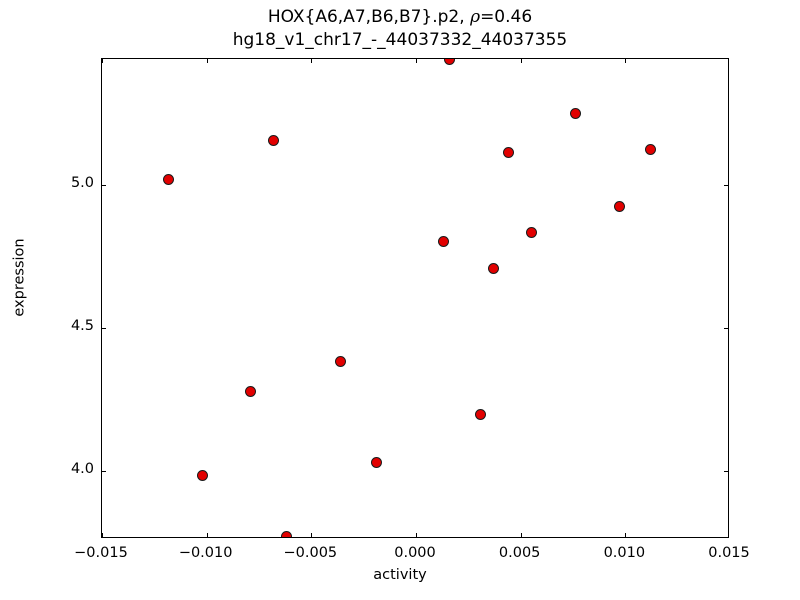 This screenshot has width=800, height=600. Describe the element at coordinates (82, 182) in the screenshot. I see `y-axis-tick-label: 5.0` at that location.